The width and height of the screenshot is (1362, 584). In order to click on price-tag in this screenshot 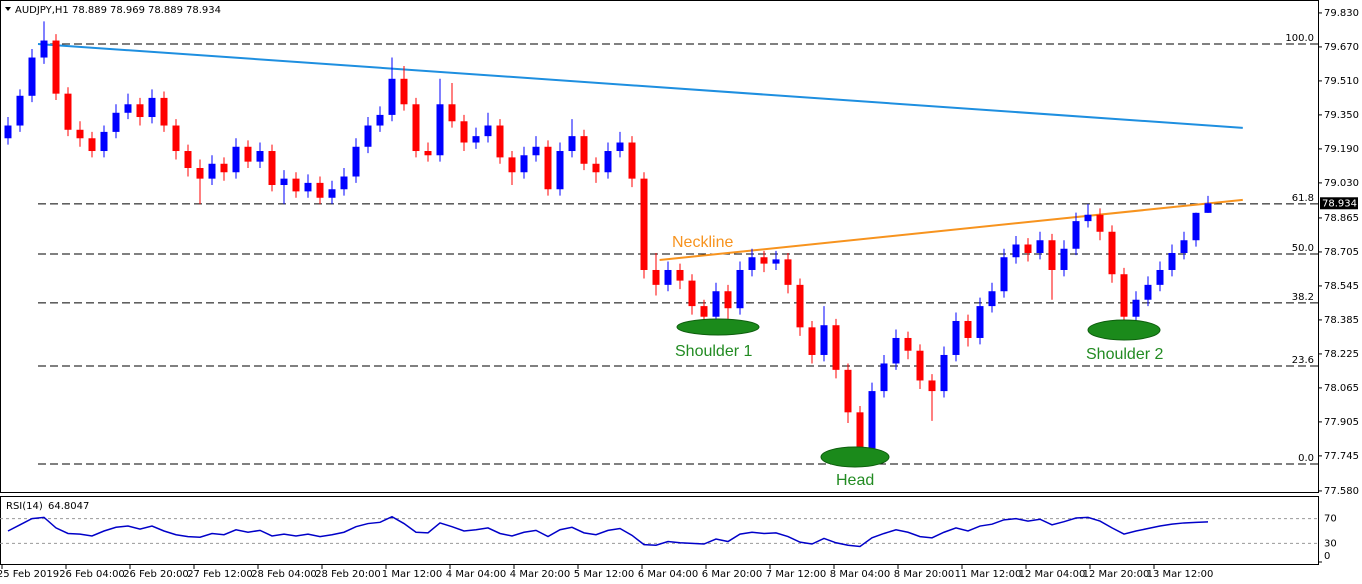, I will do `click(1339, 203)`.